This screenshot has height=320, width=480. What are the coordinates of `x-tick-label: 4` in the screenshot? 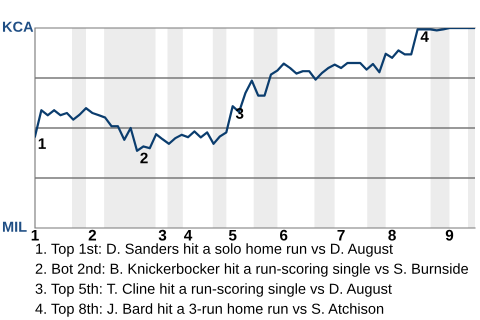 It's located at (188, 235).